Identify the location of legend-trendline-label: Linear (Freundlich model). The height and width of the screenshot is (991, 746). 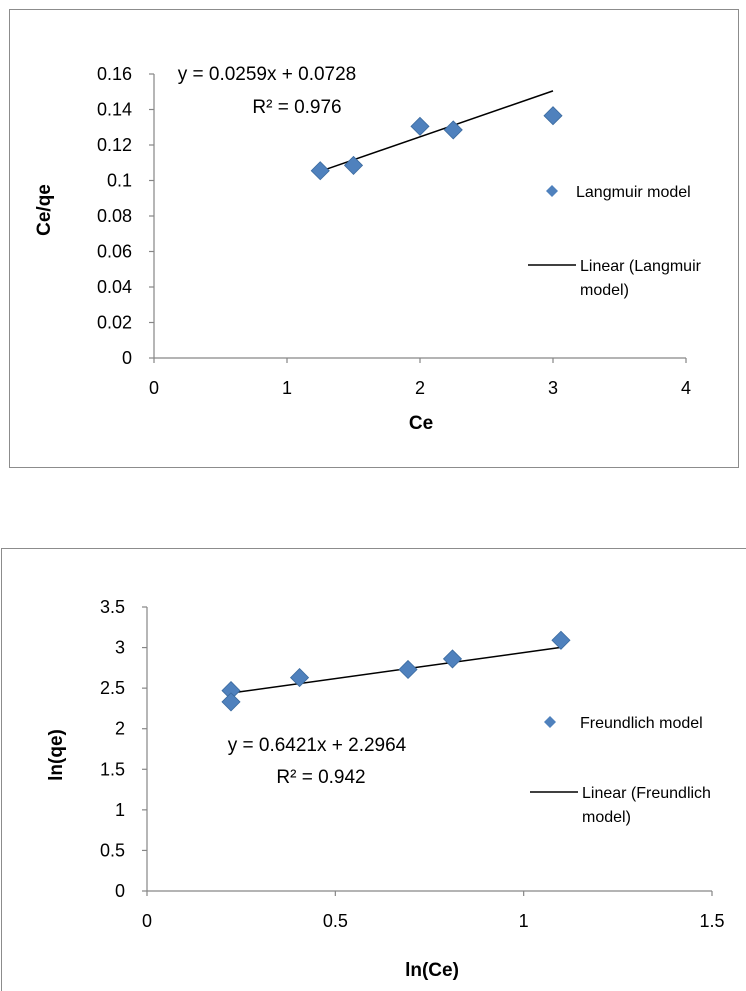
(648, 805).